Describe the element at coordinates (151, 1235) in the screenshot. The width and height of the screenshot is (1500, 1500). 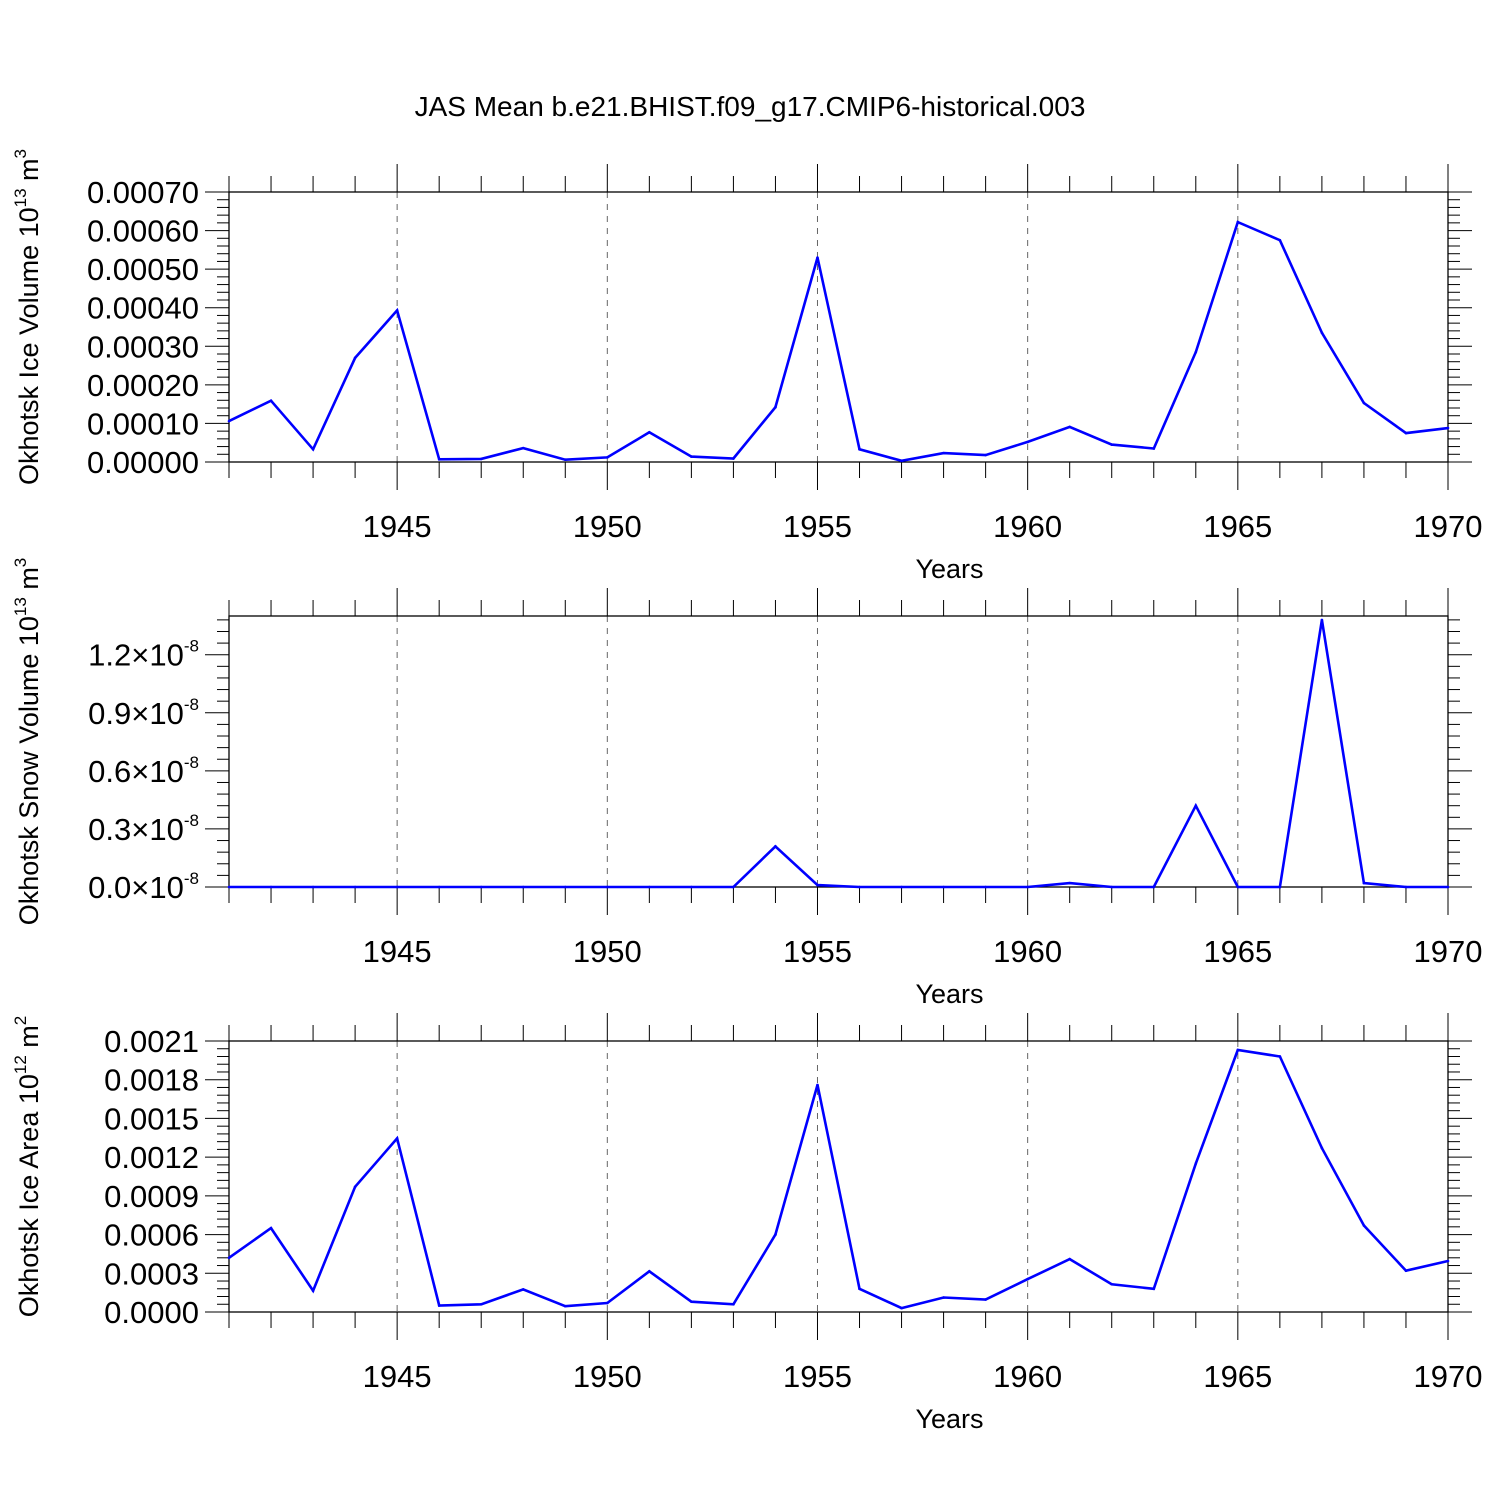
I see `y-tick-label-0.0006: 0.0006` at that location.